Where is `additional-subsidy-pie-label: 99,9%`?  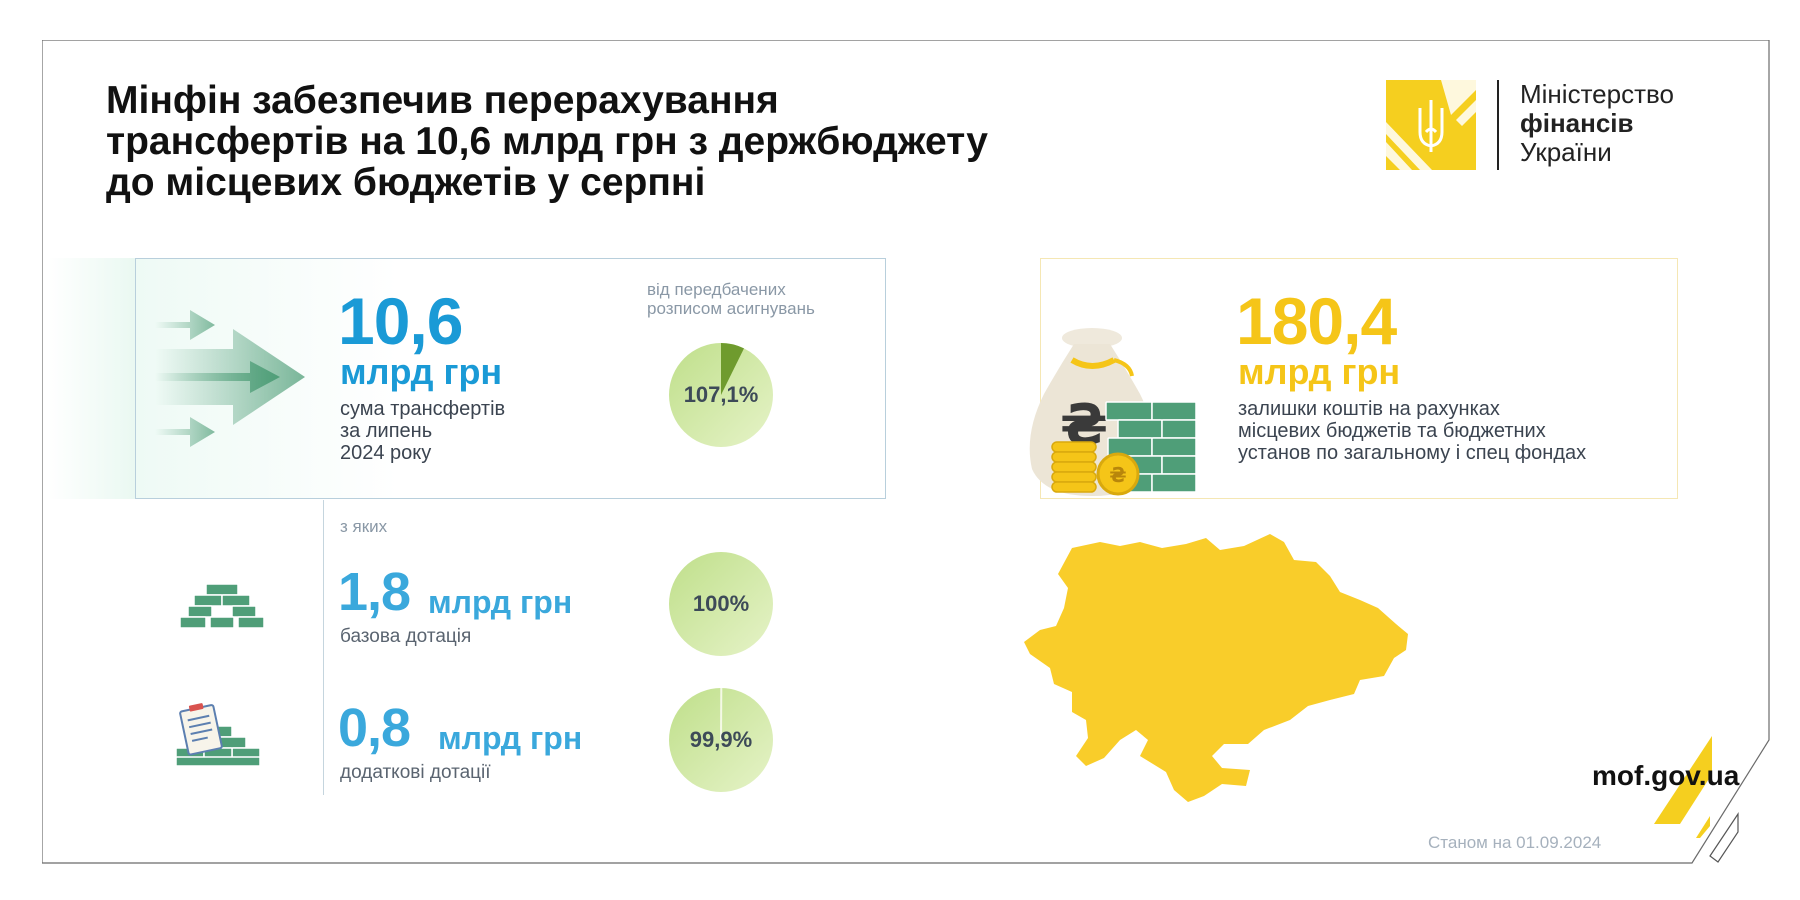 additional-subsidy-pie-label: 99,9% is located at coordinates (721, 739).